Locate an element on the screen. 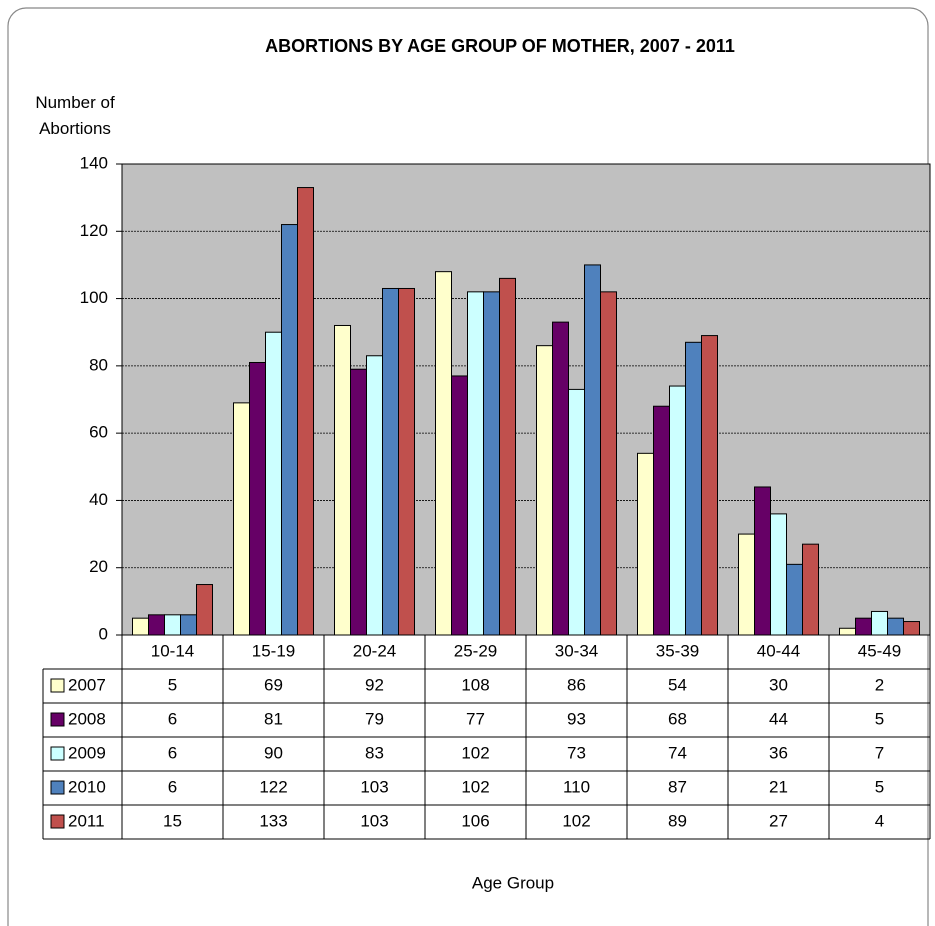  table-value: 92 is located at coordinates (374, 684).